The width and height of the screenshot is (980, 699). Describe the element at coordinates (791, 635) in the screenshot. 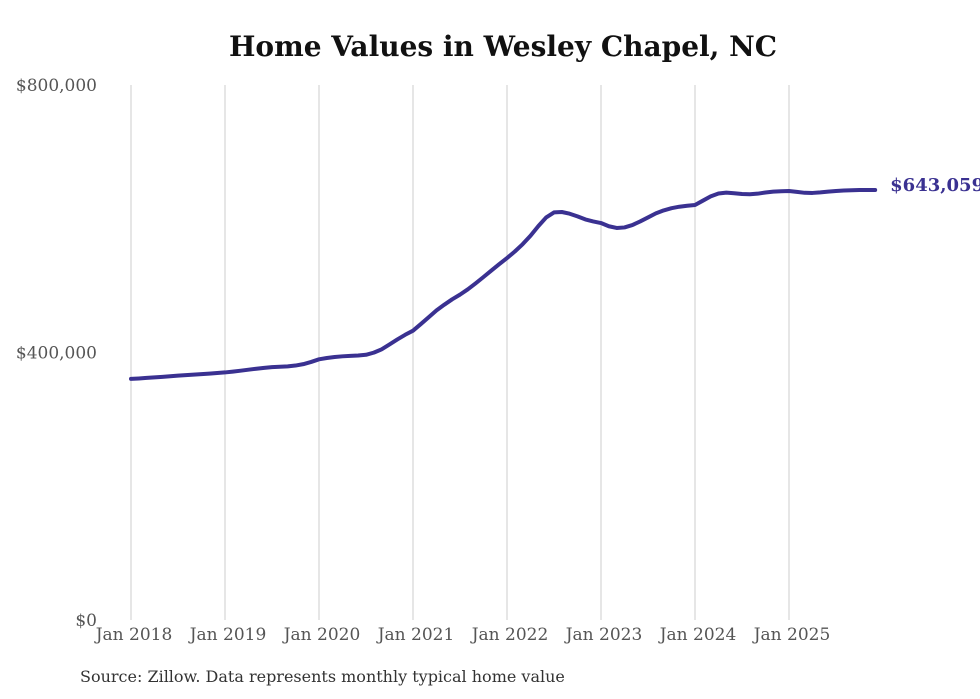

I see `x-tick-jan-2025: Jan 2025` at that location.